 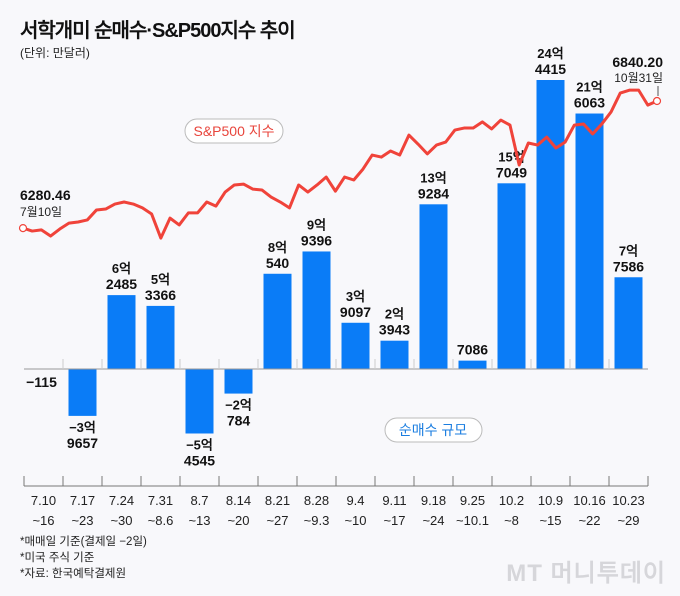 What do you see at coordinates (277, 247) in the screenshot?
I see `bar-label-eok: 8억` at bounding box center [277, 247].